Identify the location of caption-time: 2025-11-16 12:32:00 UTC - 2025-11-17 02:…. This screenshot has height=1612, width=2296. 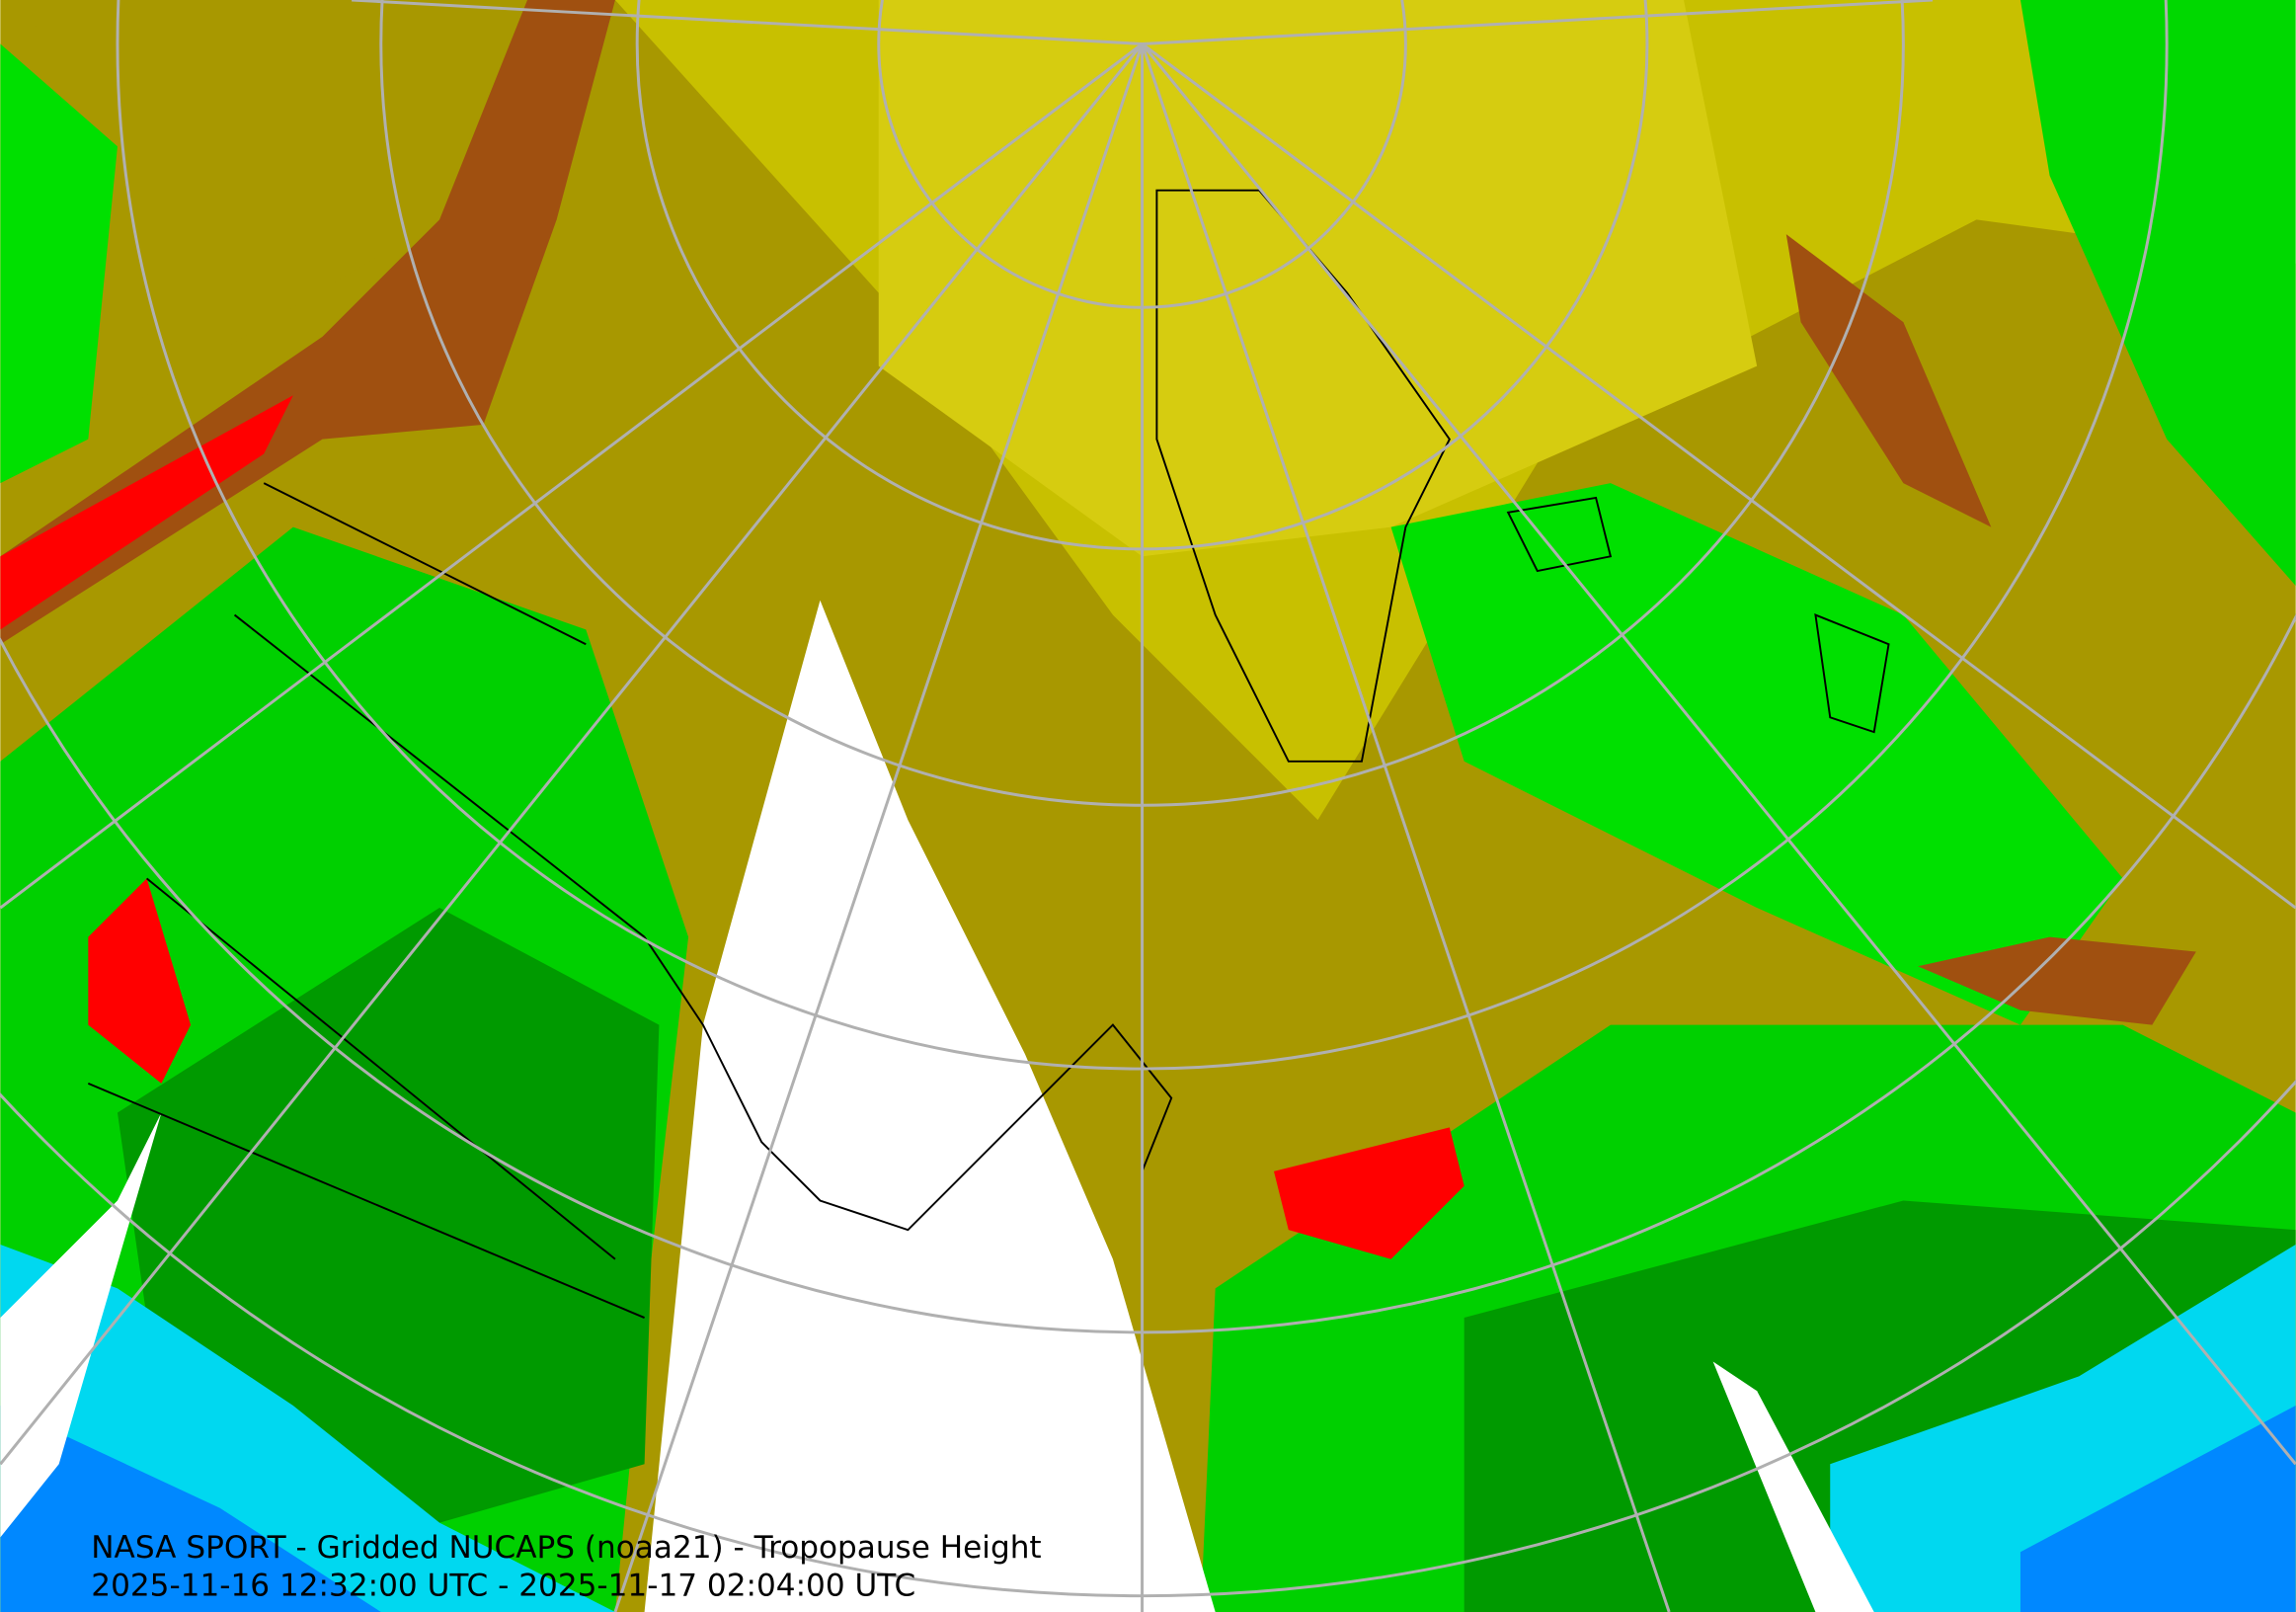
(503, 1586).